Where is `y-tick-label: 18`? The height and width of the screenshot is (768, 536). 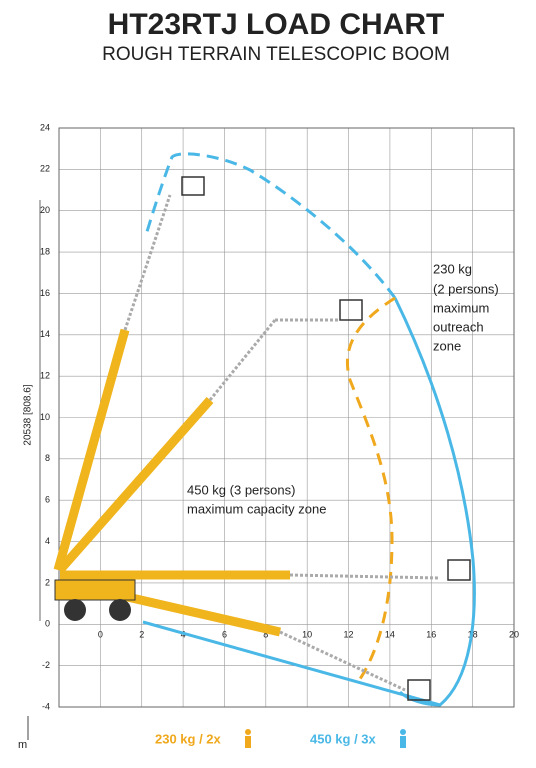 y-tick-label: 18 is located at coordinates (45, 251).